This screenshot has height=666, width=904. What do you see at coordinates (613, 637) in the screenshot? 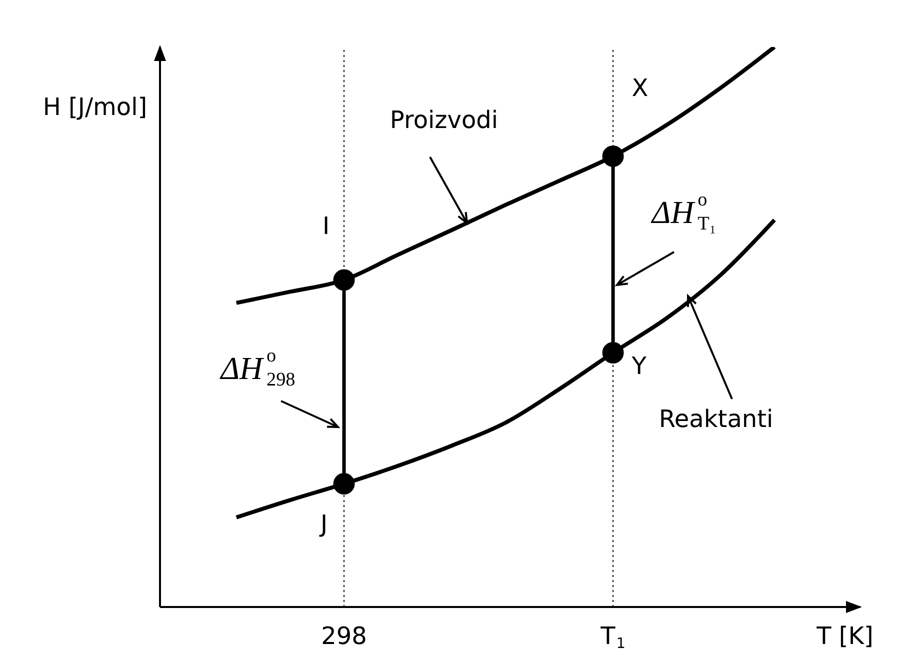
I see `x-tick-label: T$_{1}$` at bounding box center [613, 637].